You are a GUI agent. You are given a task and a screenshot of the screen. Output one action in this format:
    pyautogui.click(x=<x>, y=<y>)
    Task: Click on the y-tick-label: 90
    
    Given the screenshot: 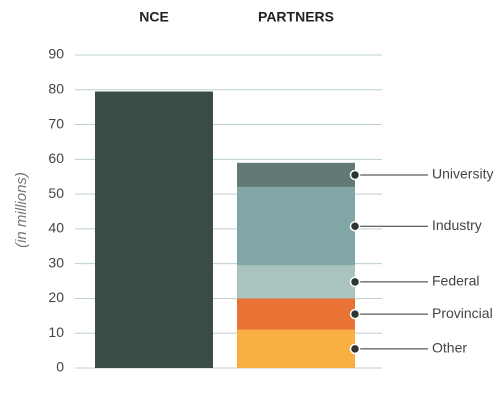 What is the action you would take?
    pyautogui.click(x=56, y=54)
    